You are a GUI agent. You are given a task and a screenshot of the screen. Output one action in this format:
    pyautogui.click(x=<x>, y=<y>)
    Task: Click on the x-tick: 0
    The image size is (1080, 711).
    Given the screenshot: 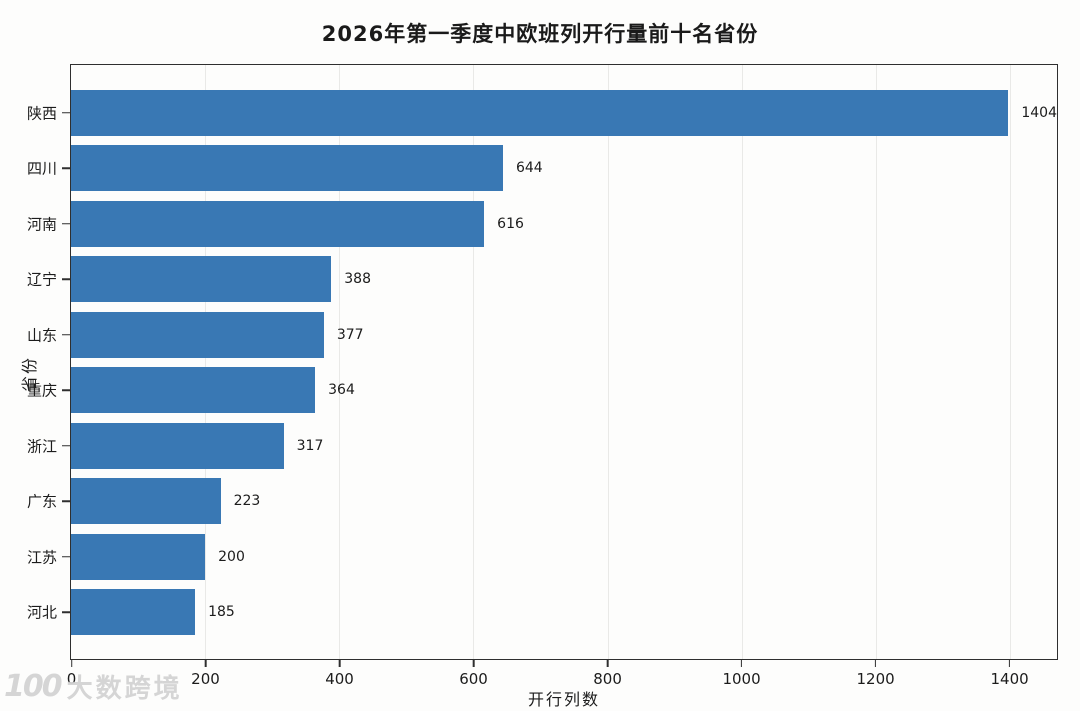 What is the action you would take?
    pyautogui.click(x=71, y=674)
    